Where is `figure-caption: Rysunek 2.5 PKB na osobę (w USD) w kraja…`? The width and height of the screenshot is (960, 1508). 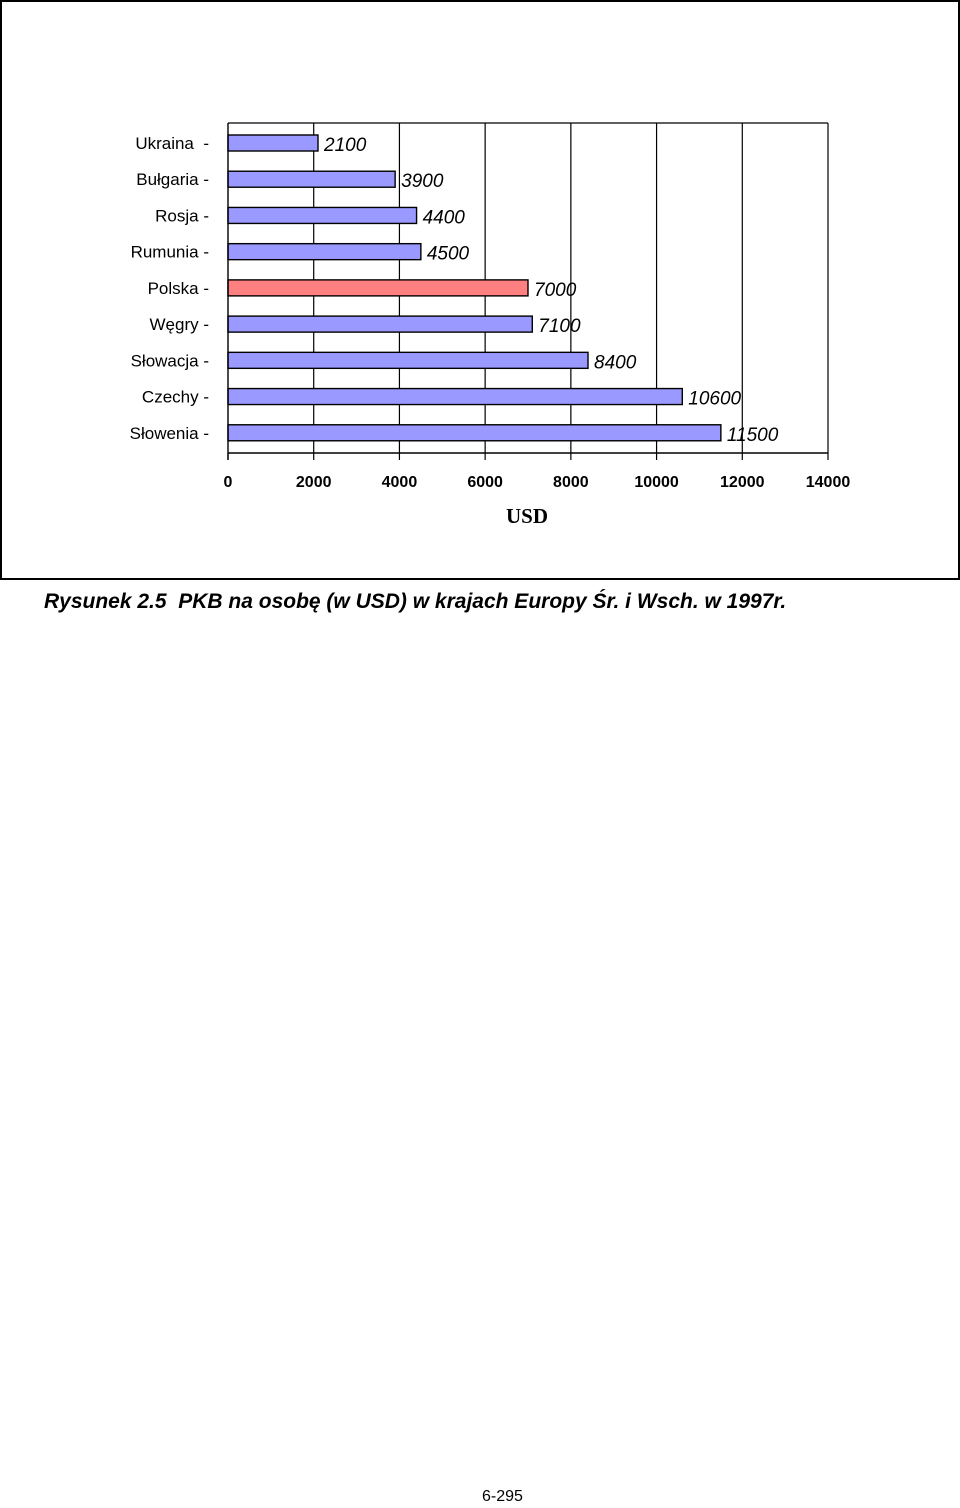
figure-caption: Rysunek 2.5 PKB na osobę (w USD) w kraja… is located at coordinates (415, 601).